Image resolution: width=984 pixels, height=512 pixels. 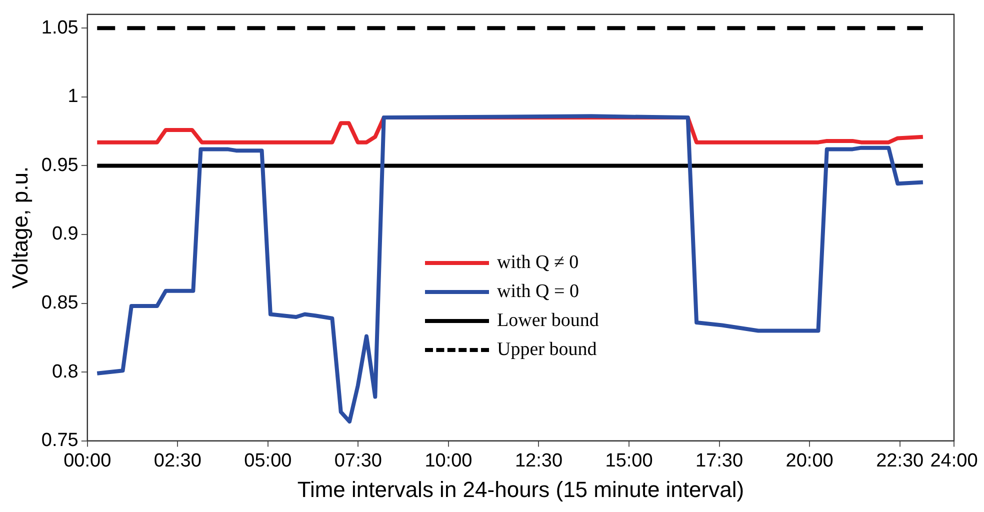 What do you see at coordinates (720, 461) in the screenshot?
I see `x-tick-label: 17:30` at bounding box center [720, 461].